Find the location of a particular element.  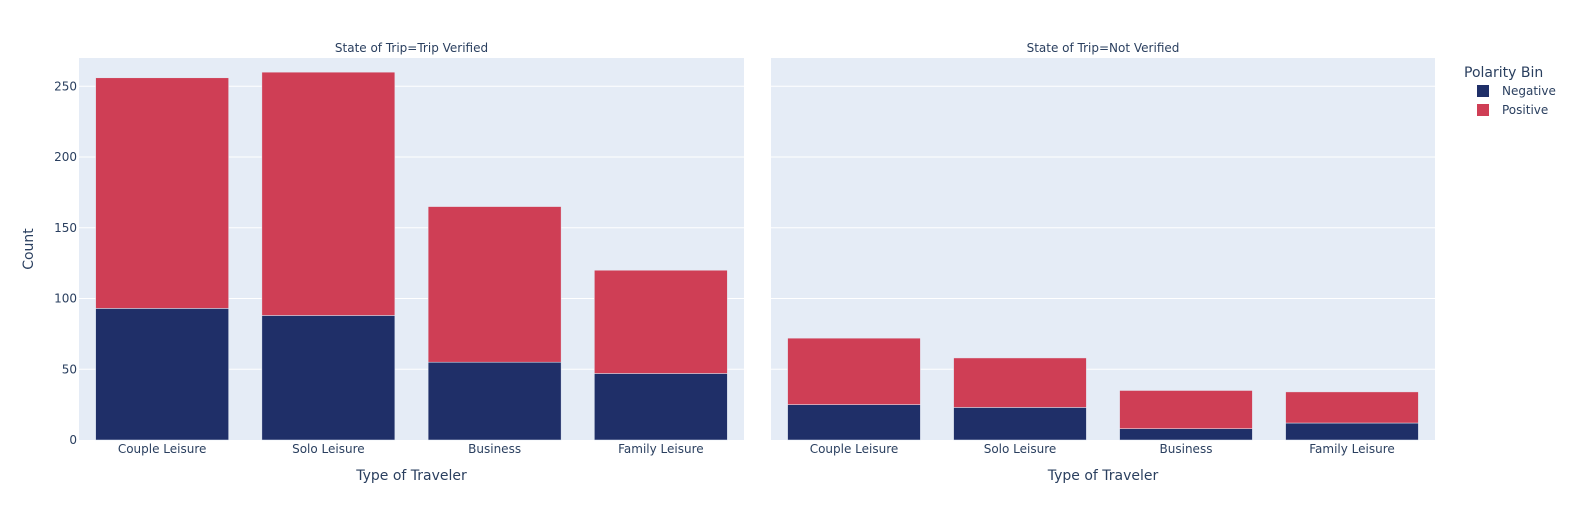

legend: Polarity Bin Negative Positive is located at coordinates (1510, 91).